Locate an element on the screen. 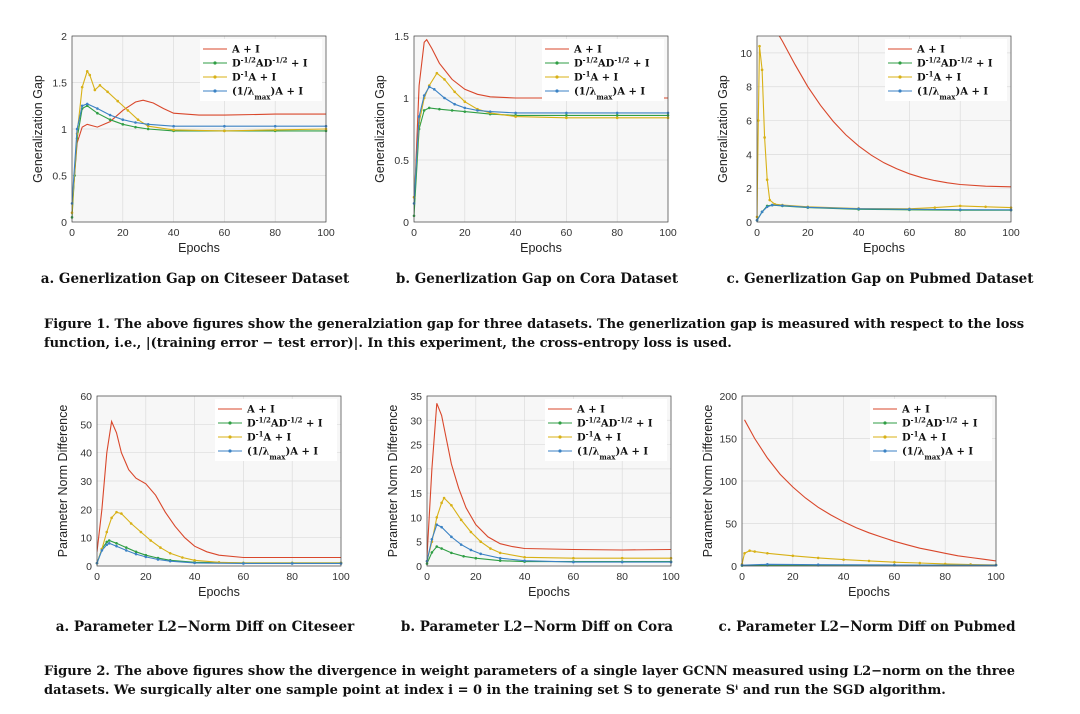  y-axis-label: Parameter Norm Difference is located at coordinates (393, 481).